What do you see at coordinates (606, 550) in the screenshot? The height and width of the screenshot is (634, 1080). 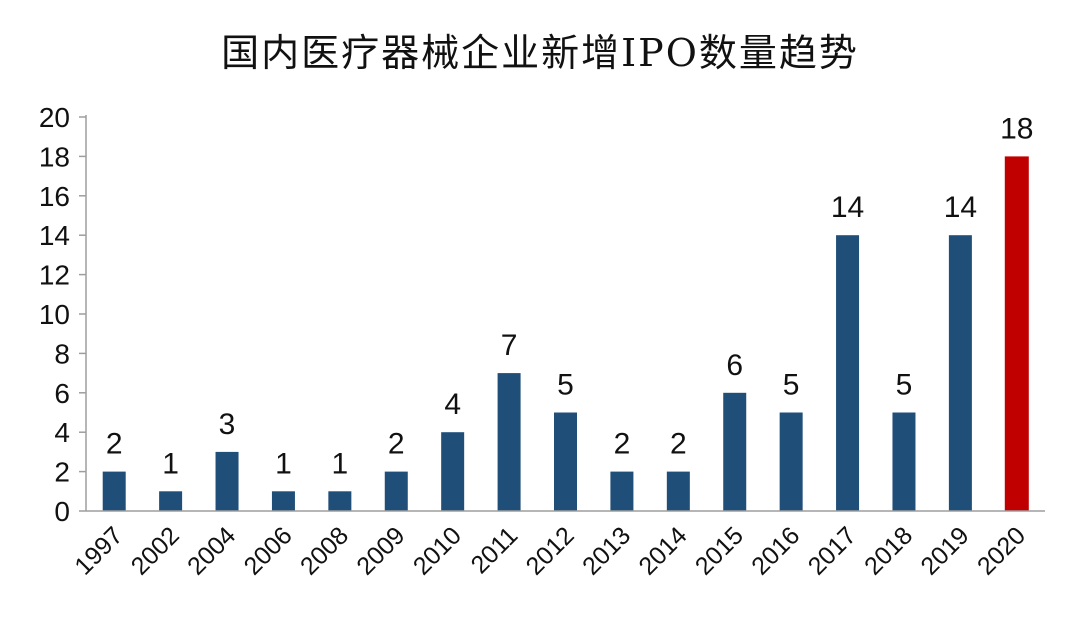 I see `x-tick-label-2013: 2013` at bounding box center [606, 550].